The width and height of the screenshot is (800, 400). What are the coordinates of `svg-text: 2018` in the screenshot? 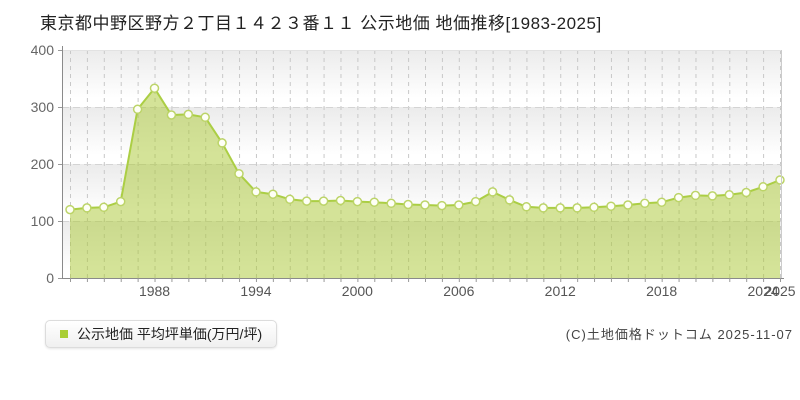 It's located at (661, 291).